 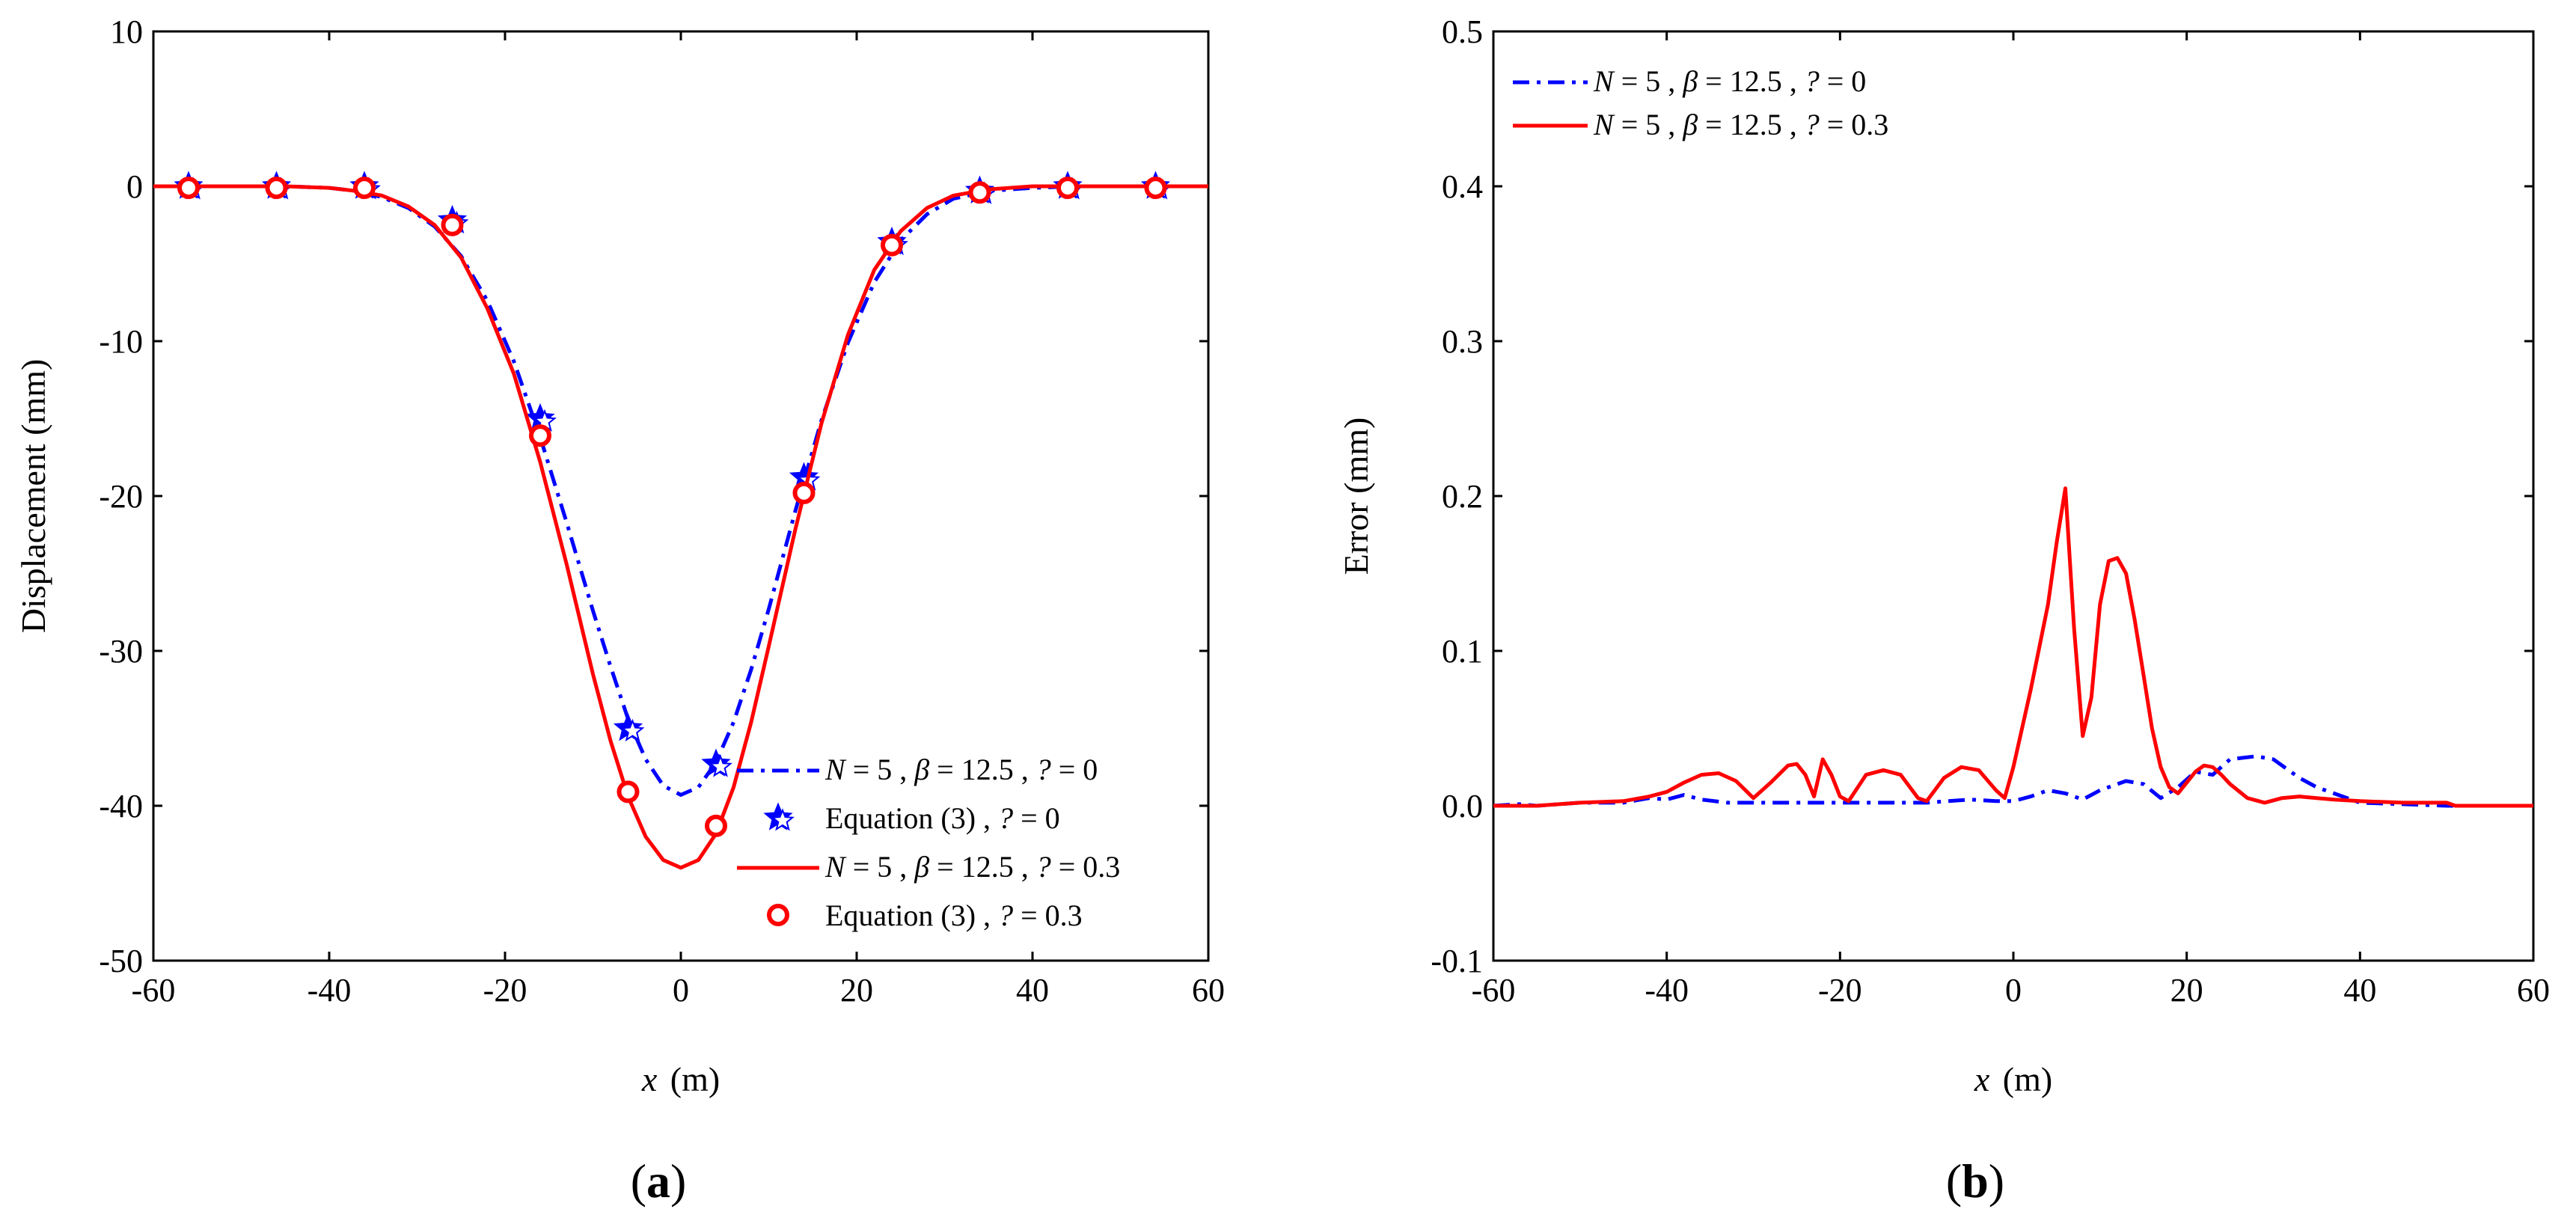 What do you see at coordinates (121, 651) in the screenshot?
I see `panel-a-ytick-label: -30` at bounding box center [121, 651].